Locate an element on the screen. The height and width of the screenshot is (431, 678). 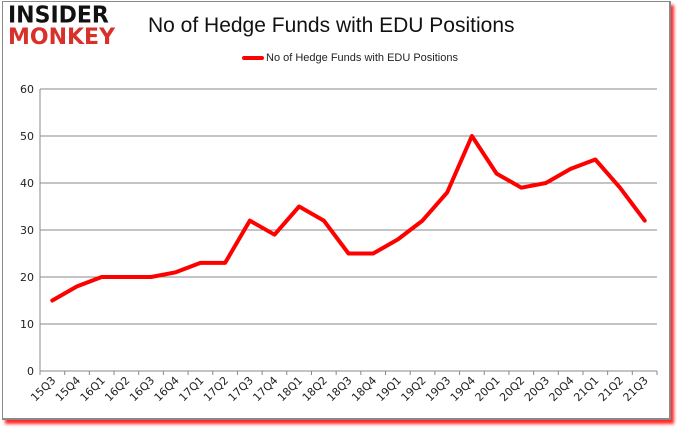
x-tick-label: 17Q2 is located at coordinates (216, 389).